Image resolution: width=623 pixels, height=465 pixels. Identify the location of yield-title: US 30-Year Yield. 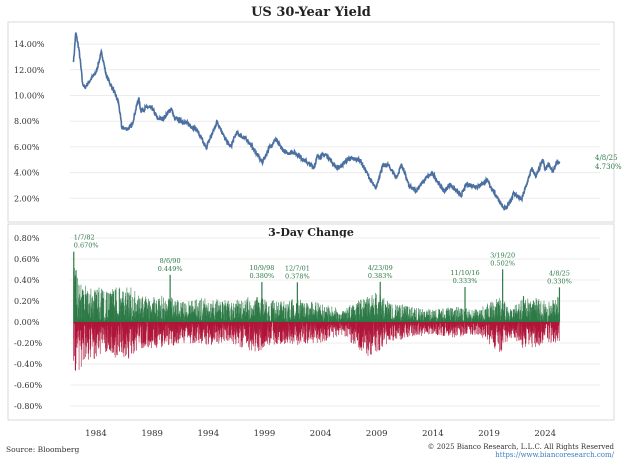
(311, 12).